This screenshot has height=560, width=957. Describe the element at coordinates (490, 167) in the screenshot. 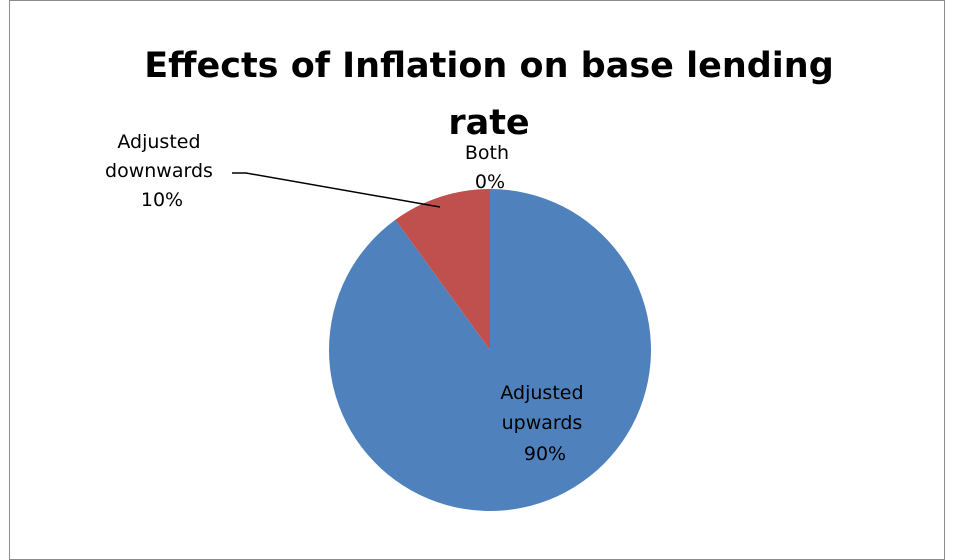

I see `slice-label-both: Both 0%` at that location.